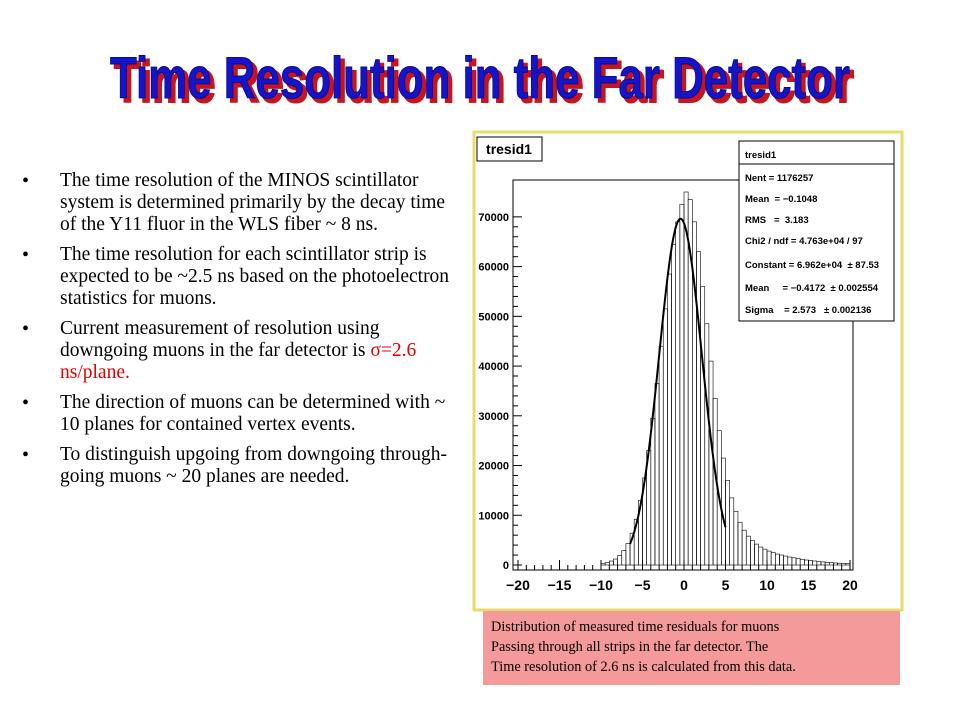  I want to click on y-axis: 0 10000 20000 30000 40000 50000 60000 70000, so click(500, 392).